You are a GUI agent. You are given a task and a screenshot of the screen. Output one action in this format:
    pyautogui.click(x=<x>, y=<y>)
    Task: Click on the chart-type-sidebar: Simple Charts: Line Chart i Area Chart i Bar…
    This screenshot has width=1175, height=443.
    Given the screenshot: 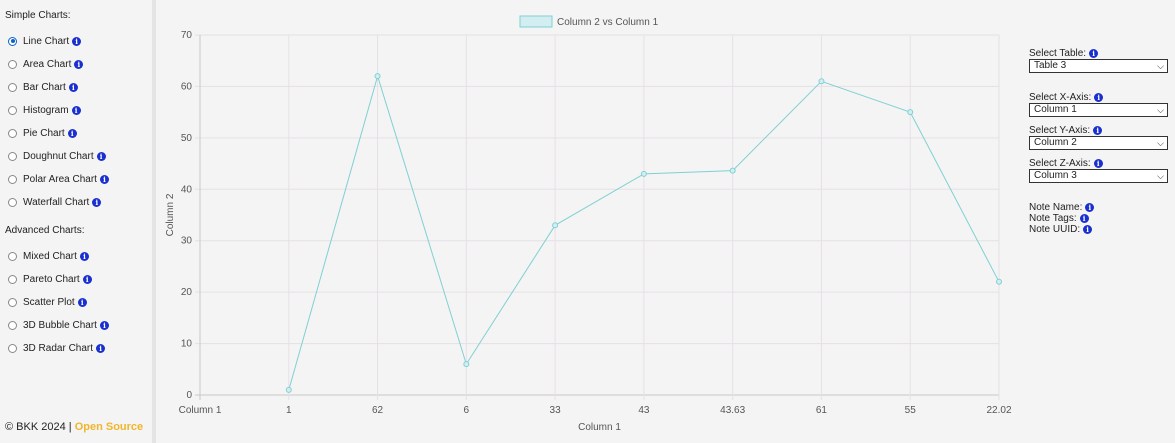 What is the action you would take?
    pyautogui.click(x=76, y=221)
    